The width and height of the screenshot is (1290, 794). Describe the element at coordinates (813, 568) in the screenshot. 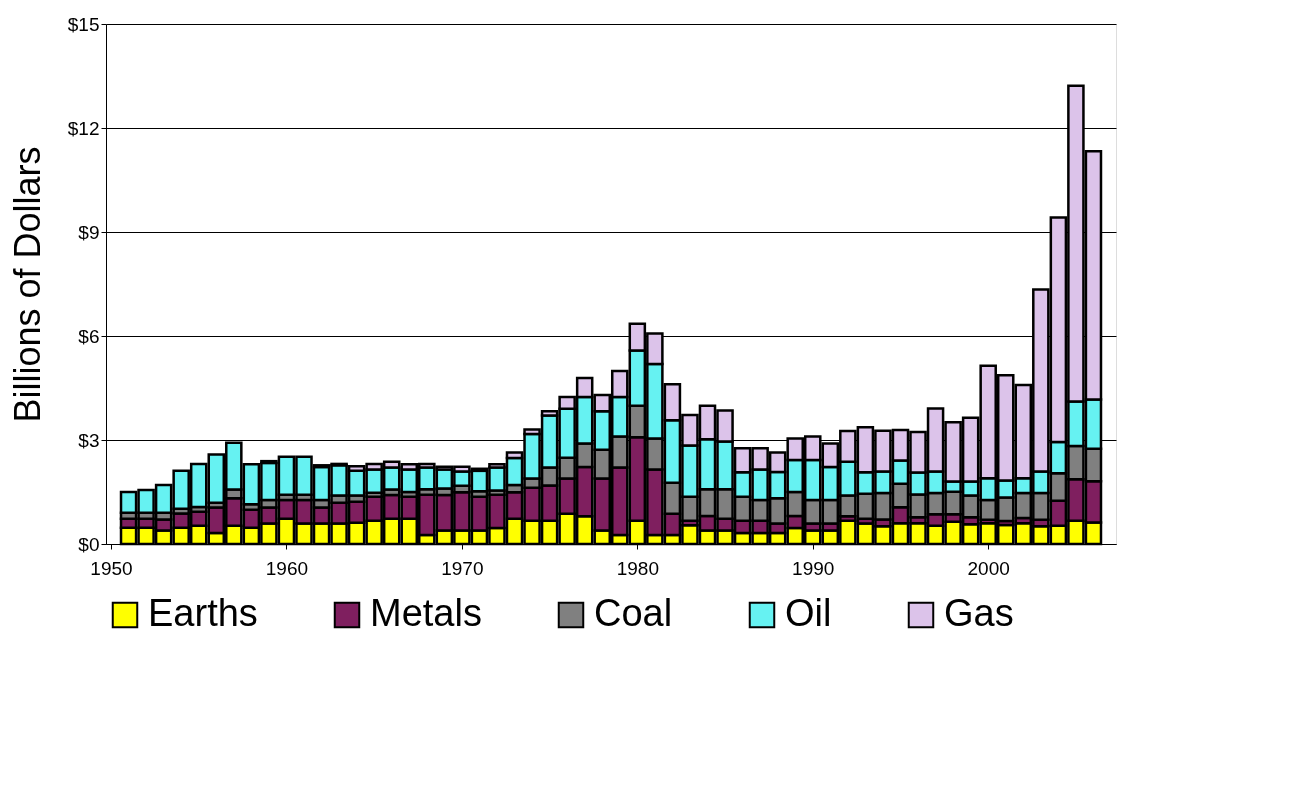

I see `x-tick-label: 1990` at that location.